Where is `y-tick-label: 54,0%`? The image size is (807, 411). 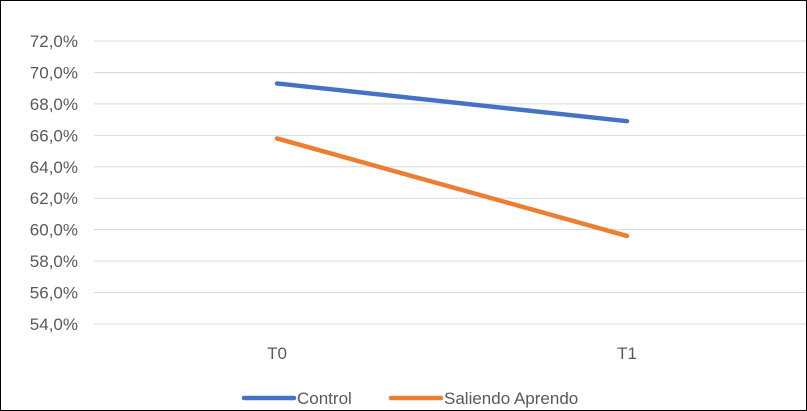 y-tick-label: 54,0% is located at coordinates (54, 324).